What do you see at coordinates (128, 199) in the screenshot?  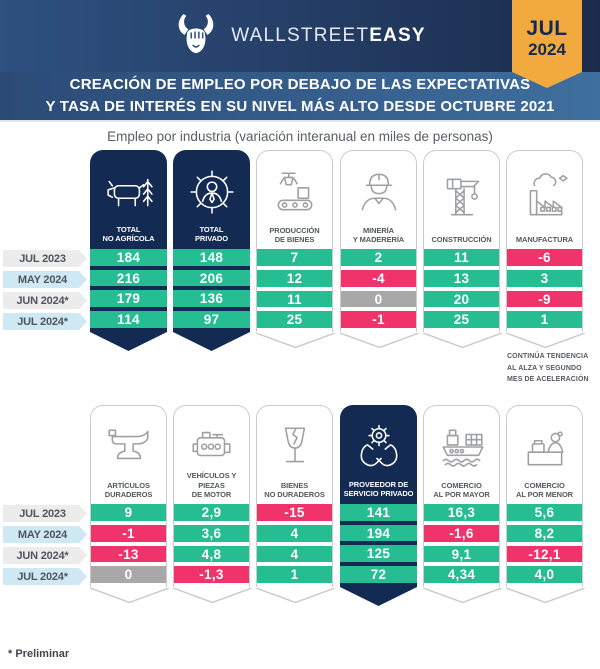 I see `column-header: TOTAL NO AGRÍCOLA` at bounding box center [128, 199].